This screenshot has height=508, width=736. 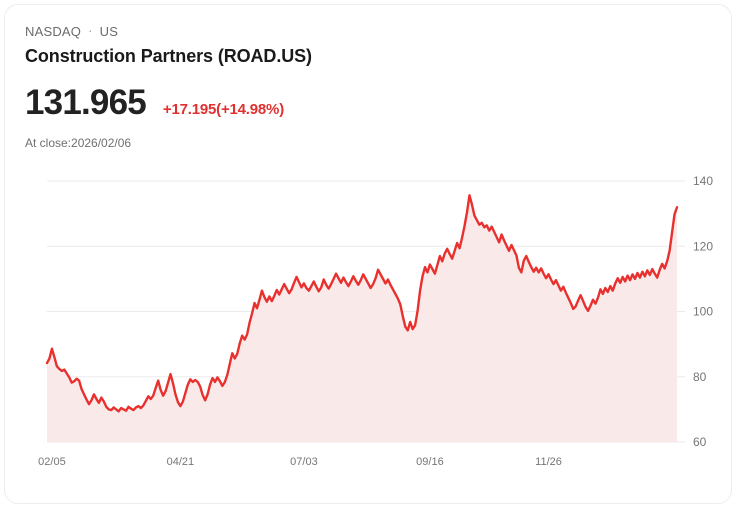 I want to click on region-label: US, so click(x=109, y=31).